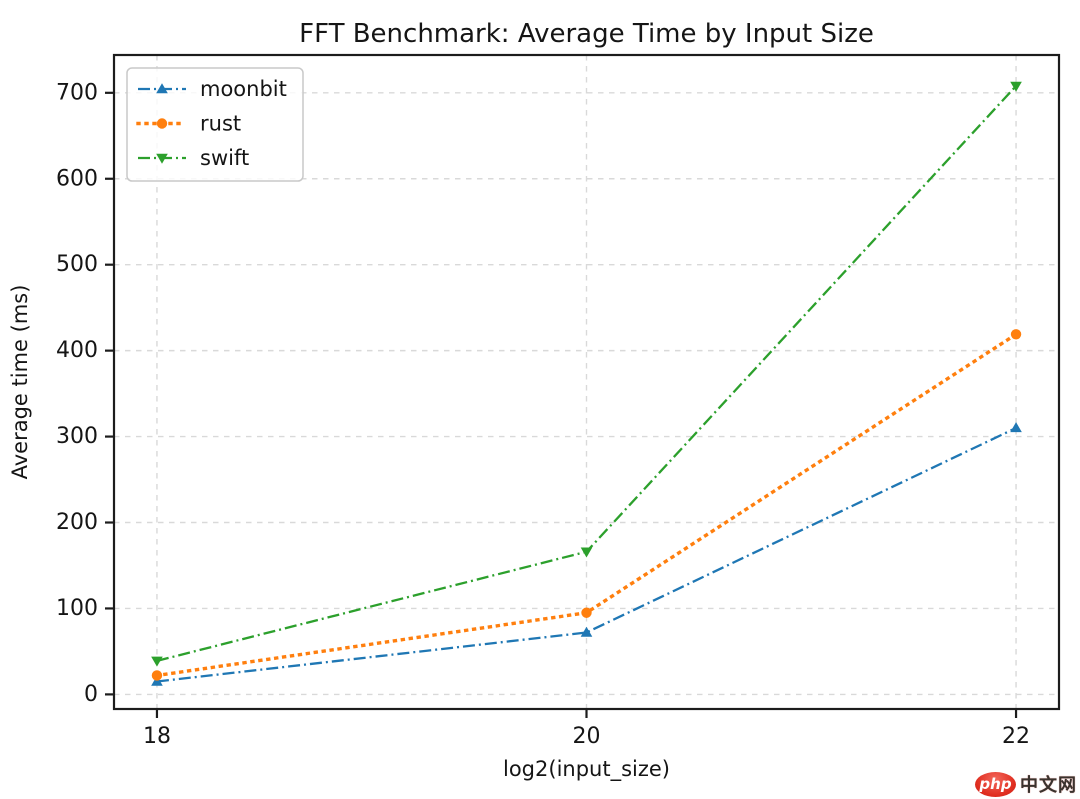  Describe the element at coordinates (224, 158) in the screenshot. I see `legend-label-swift: swift` at that location.